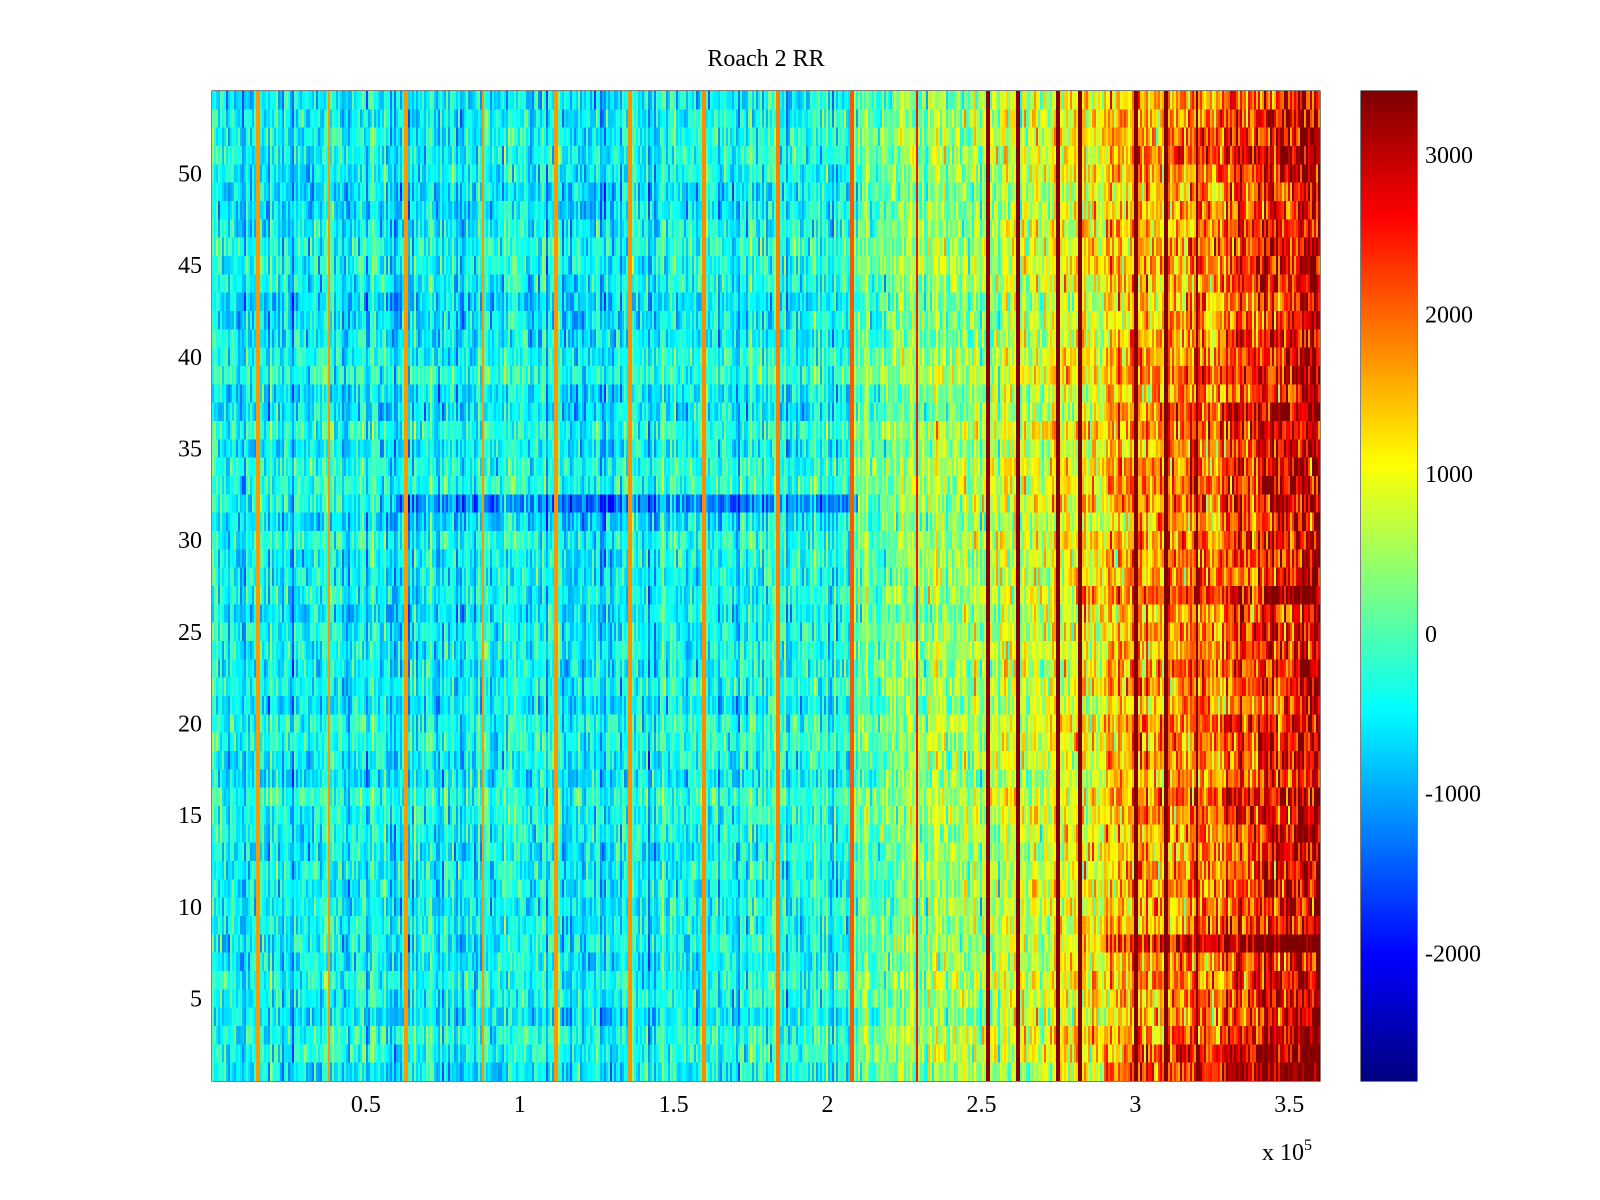  I want to click on x-tick-label: 2, so click(828, 1105).